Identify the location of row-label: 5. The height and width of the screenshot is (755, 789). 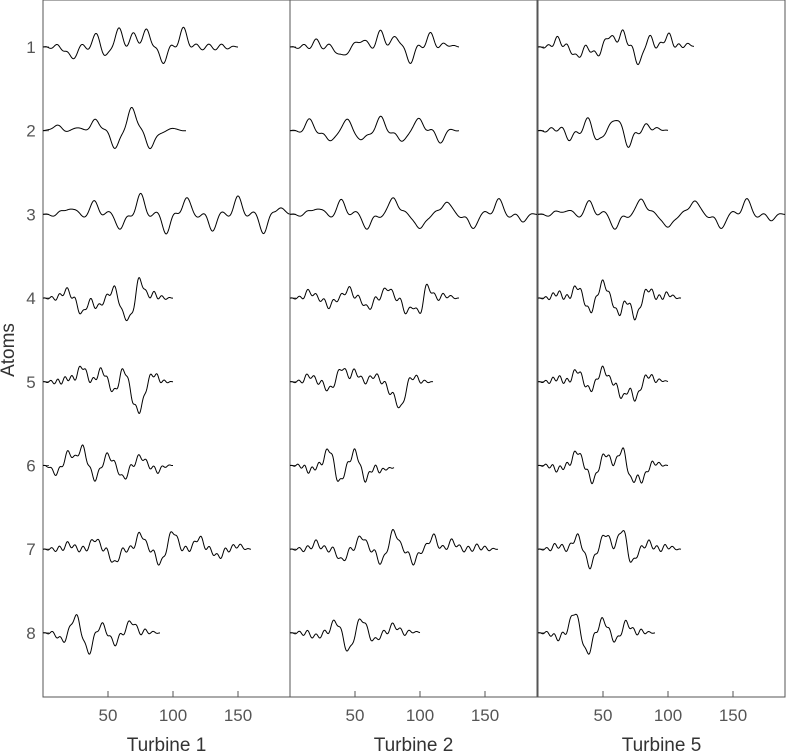
(30, 382).